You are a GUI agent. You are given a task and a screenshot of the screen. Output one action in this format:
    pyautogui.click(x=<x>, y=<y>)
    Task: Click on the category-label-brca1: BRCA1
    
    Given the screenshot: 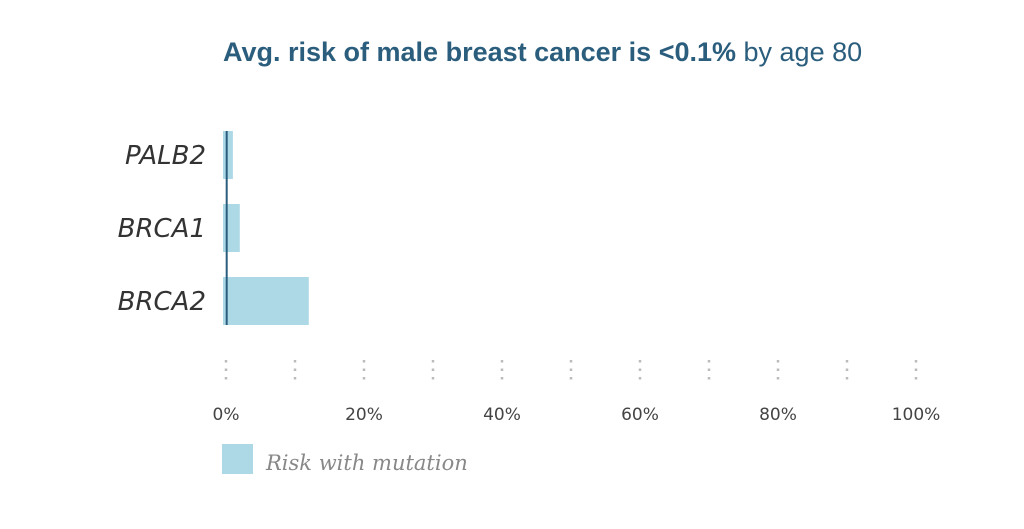 What is the action you would take?
    pyautogui.click(x=162, y=229)
    